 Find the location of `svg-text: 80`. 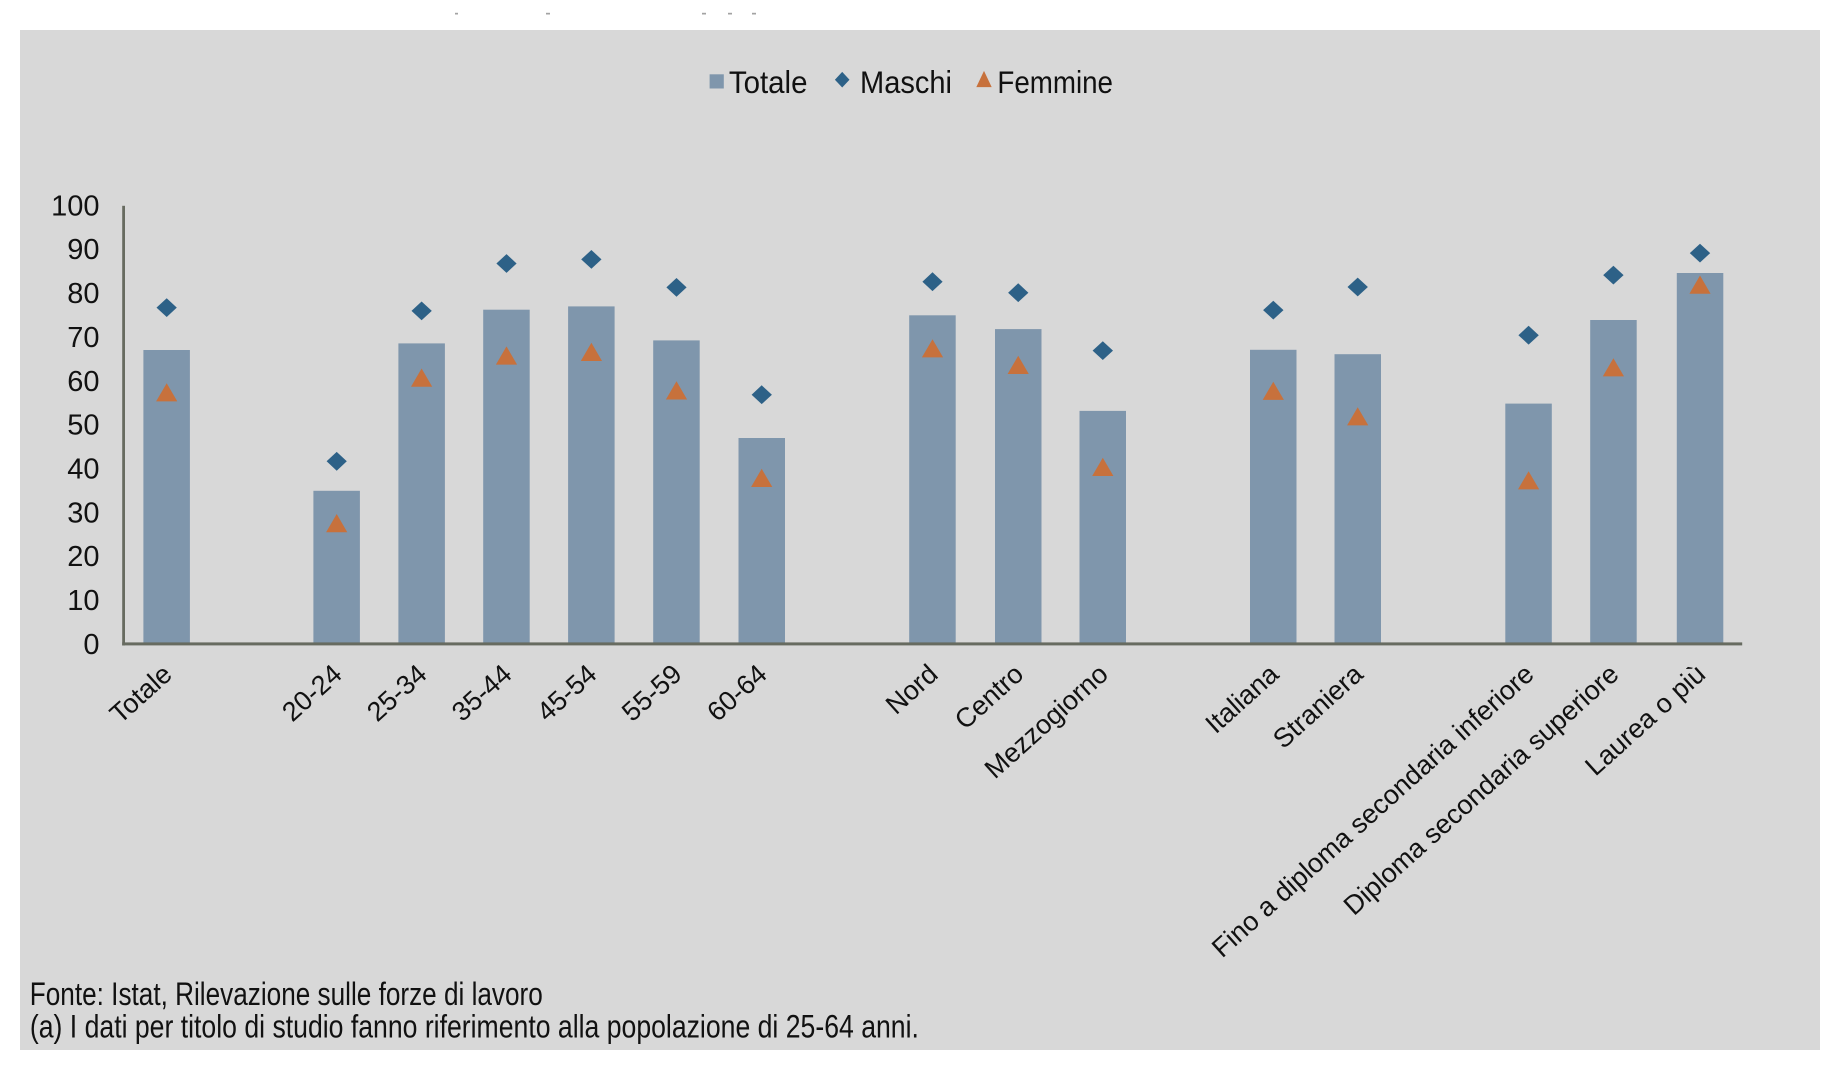

svg-text: 80 is located at coordinates (83, 294).